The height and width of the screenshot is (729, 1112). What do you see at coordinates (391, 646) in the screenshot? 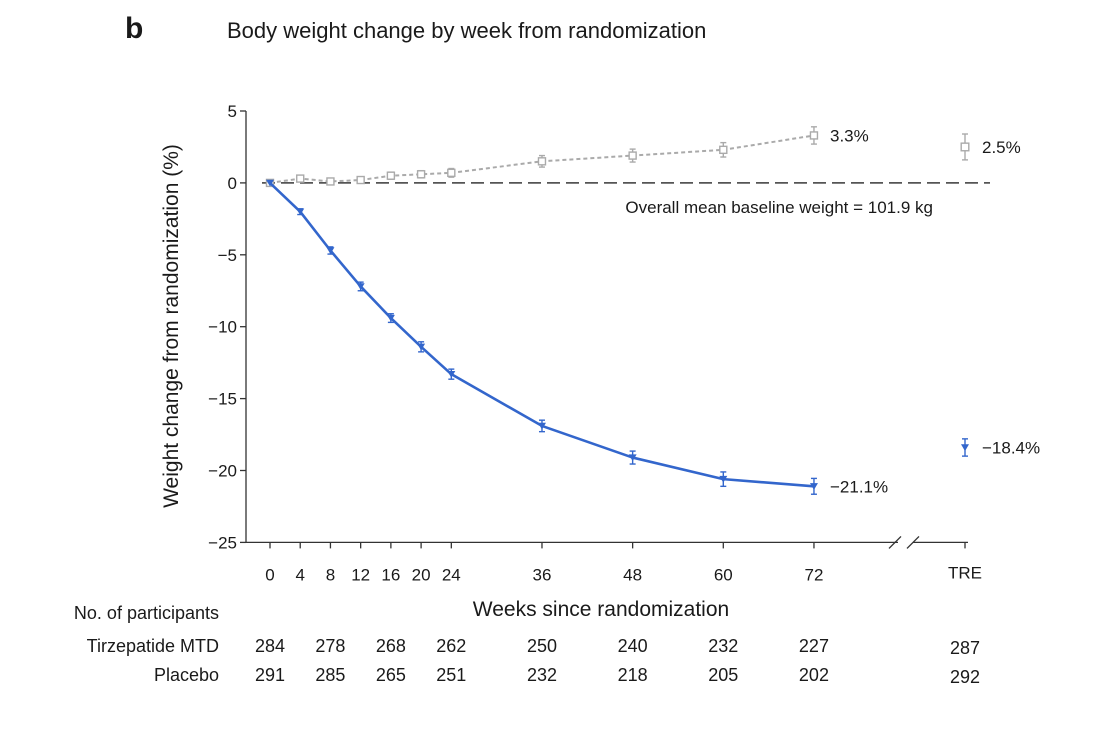
I see `participants-count: 268` at bounding box center [391, 646].